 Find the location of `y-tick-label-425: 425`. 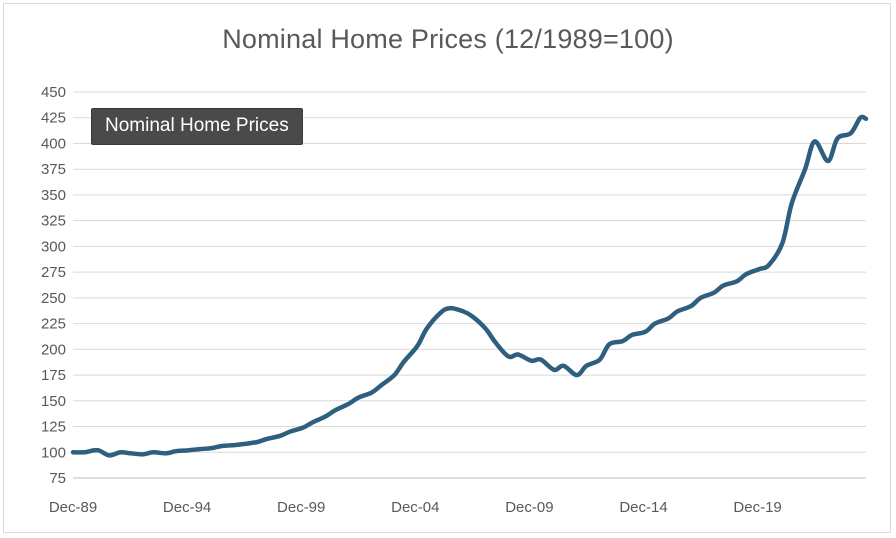

y-tick-label-425: 425 is located at coordinates (53, 118).